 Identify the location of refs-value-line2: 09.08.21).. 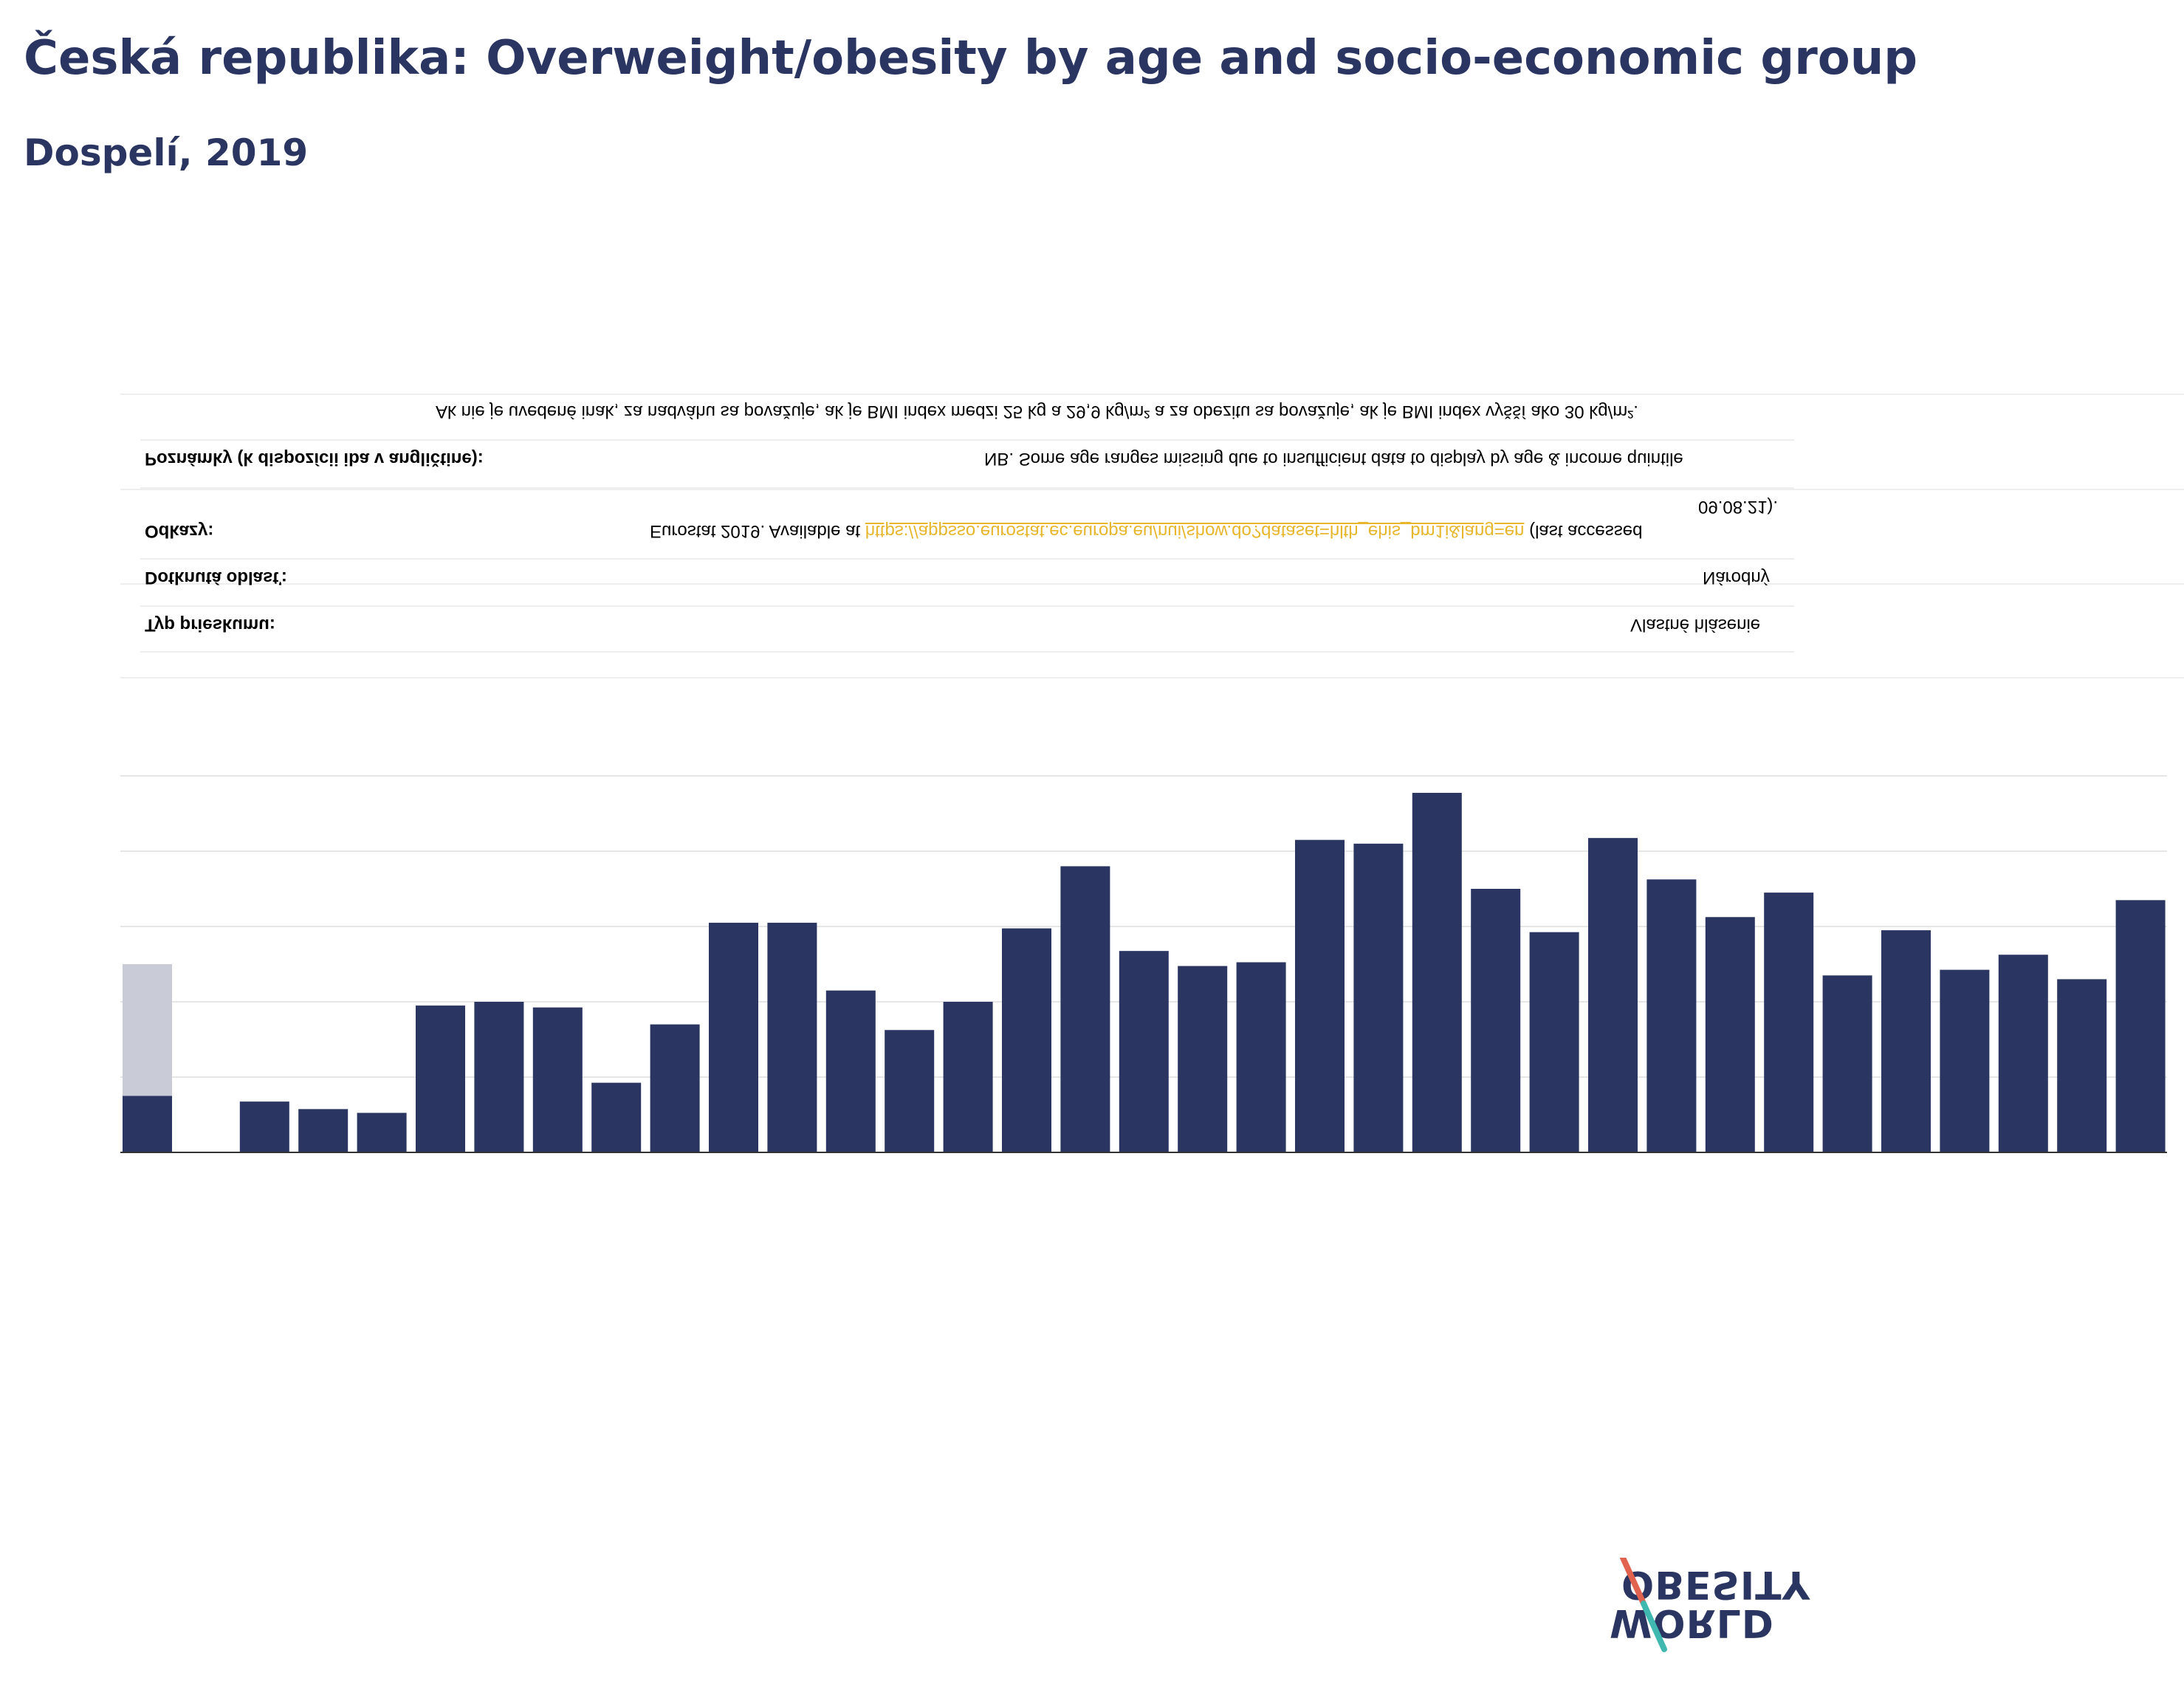
(1739, 507).